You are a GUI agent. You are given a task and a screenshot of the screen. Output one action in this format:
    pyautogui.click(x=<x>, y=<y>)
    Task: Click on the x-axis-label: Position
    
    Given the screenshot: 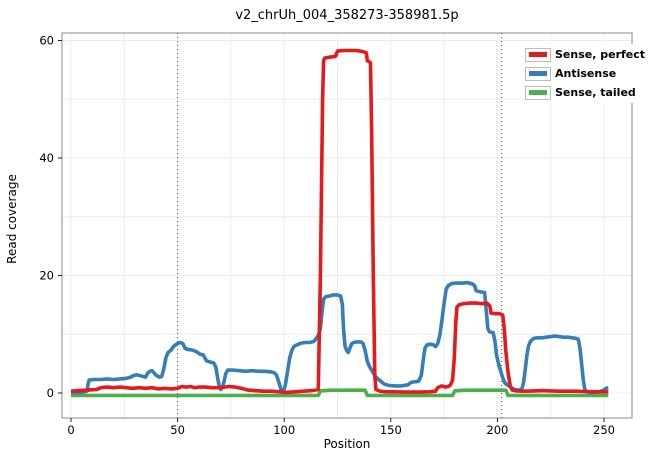 What is the action you would take?
    pyautogui.click(x=347, y=444)
    